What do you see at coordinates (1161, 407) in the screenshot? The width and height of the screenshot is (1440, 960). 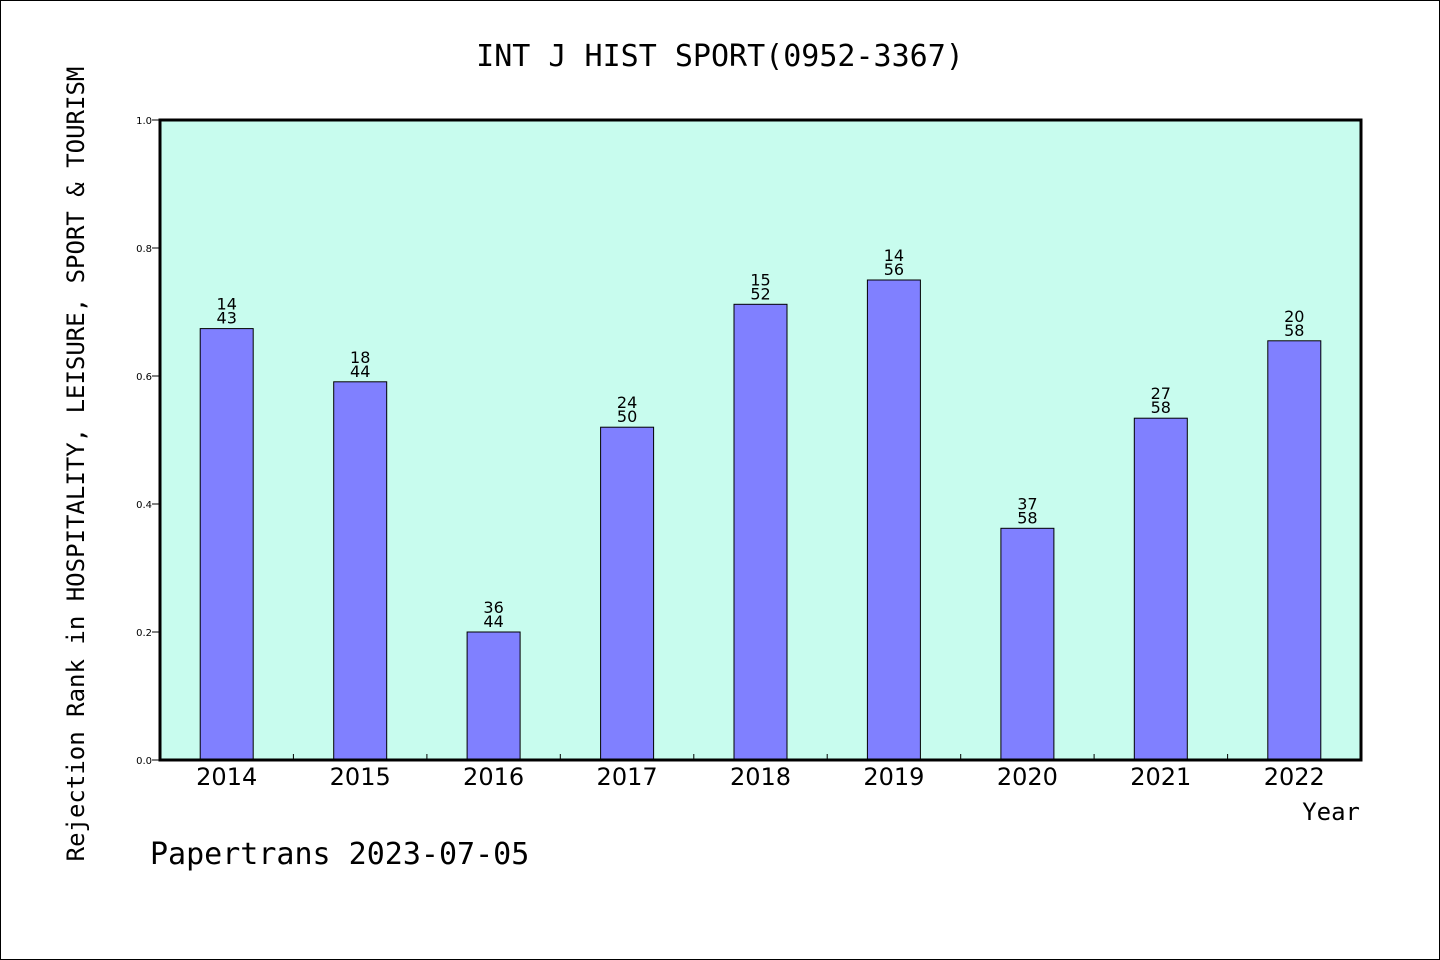 I see `bar-label-bottom-2021: 58` at bounding box center [1161, 407].